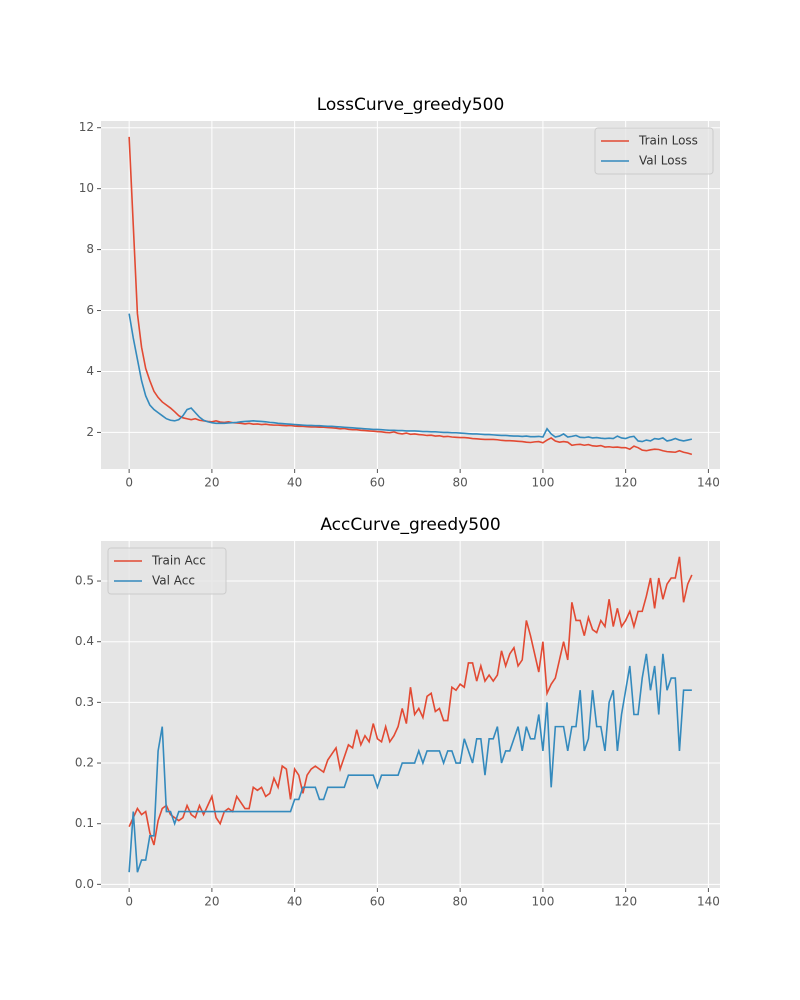  I want to click on series-line, so click(410, 378).